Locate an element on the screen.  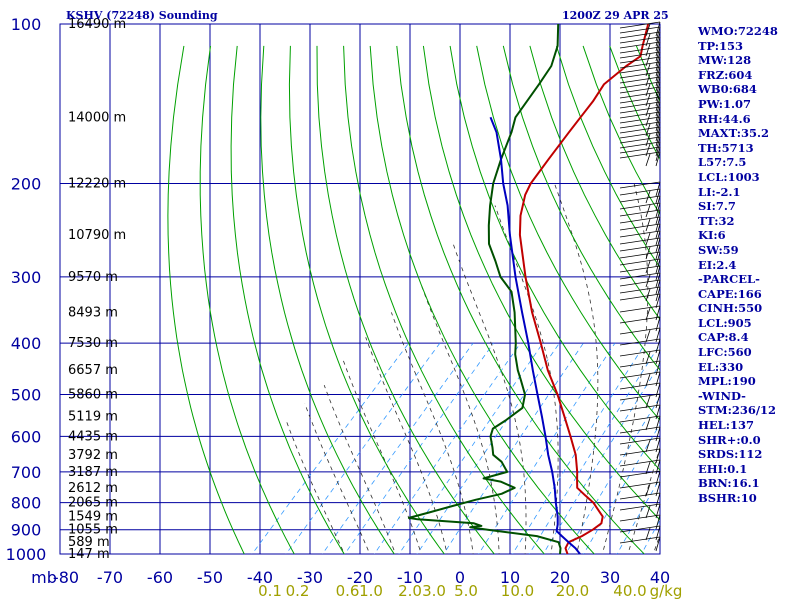
pressure-tick-label: 300 is located at coordinates (26, 277).